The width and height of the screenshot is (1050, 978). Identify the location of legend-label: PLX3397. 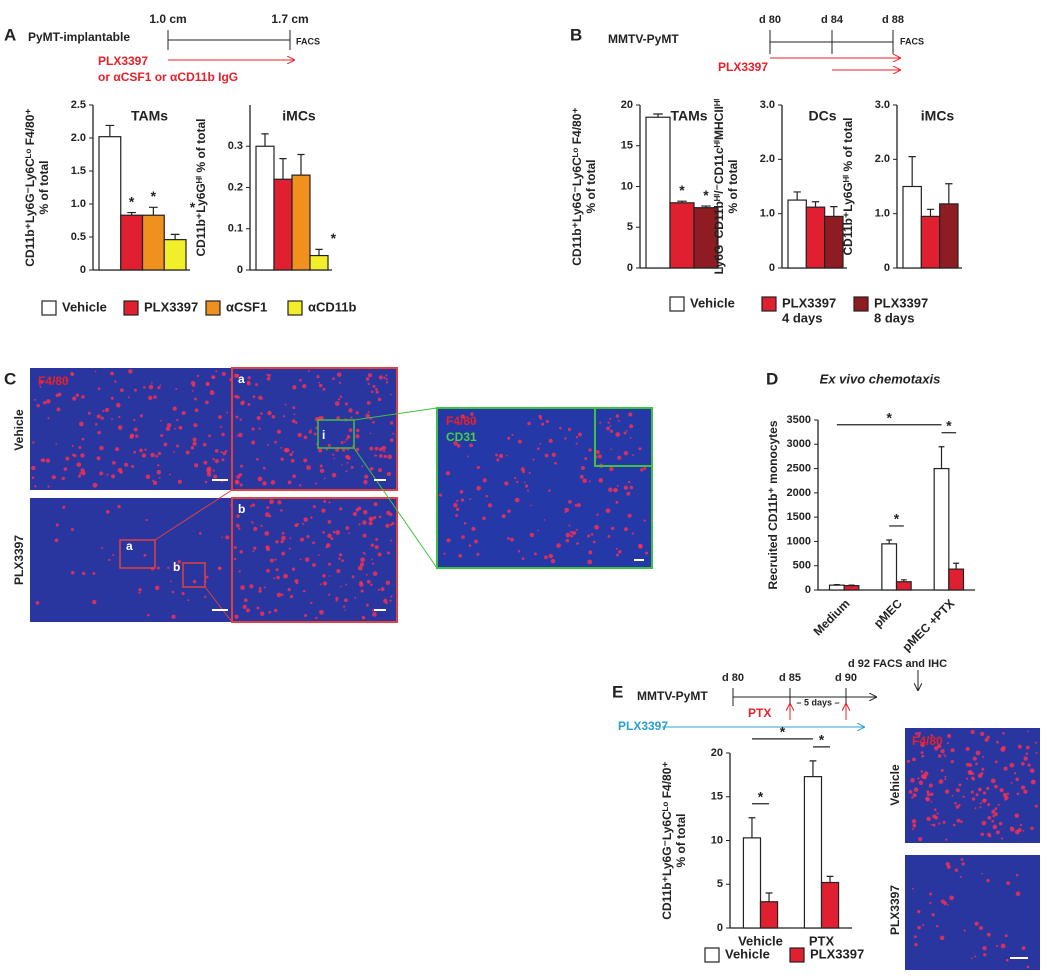
(901, 302).